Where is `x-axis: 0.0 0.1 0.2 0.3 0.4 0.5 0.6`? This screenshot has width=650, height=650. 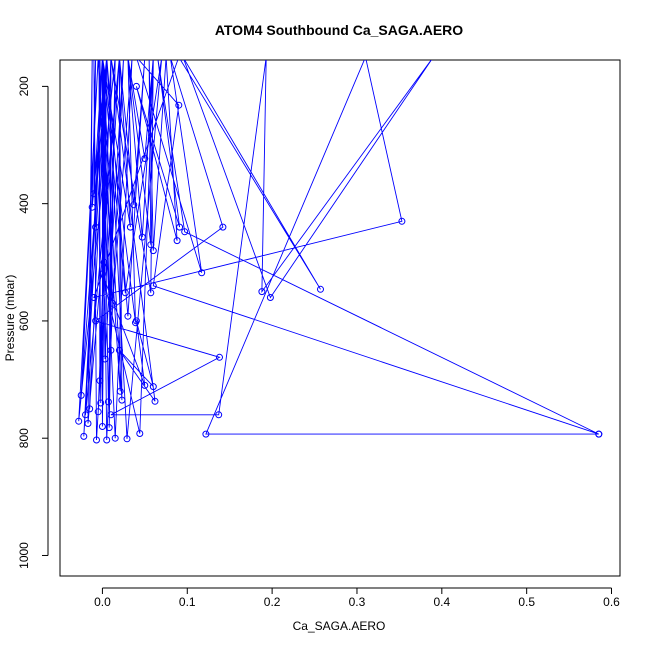
x-axis: 0.0 0.1 0.2 0.3 0.4 0.5 0.6 is located at coordinates (357, 598).